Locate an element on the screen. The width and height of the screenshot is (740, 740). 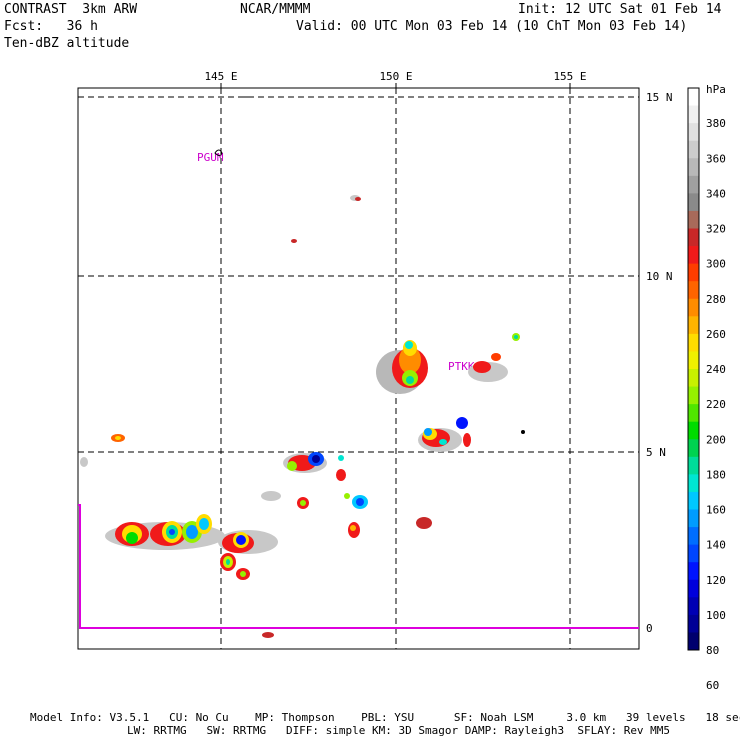
colorbar is located at coordinates (693, 369).